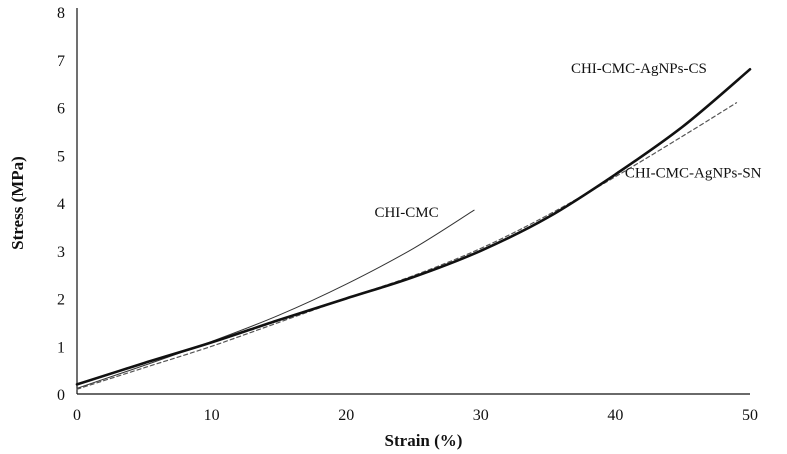 The image size is (787, 454). I want to click on y-tick-labels: 0 1 2 3 4 5 6 7 8, so click(61, 204).